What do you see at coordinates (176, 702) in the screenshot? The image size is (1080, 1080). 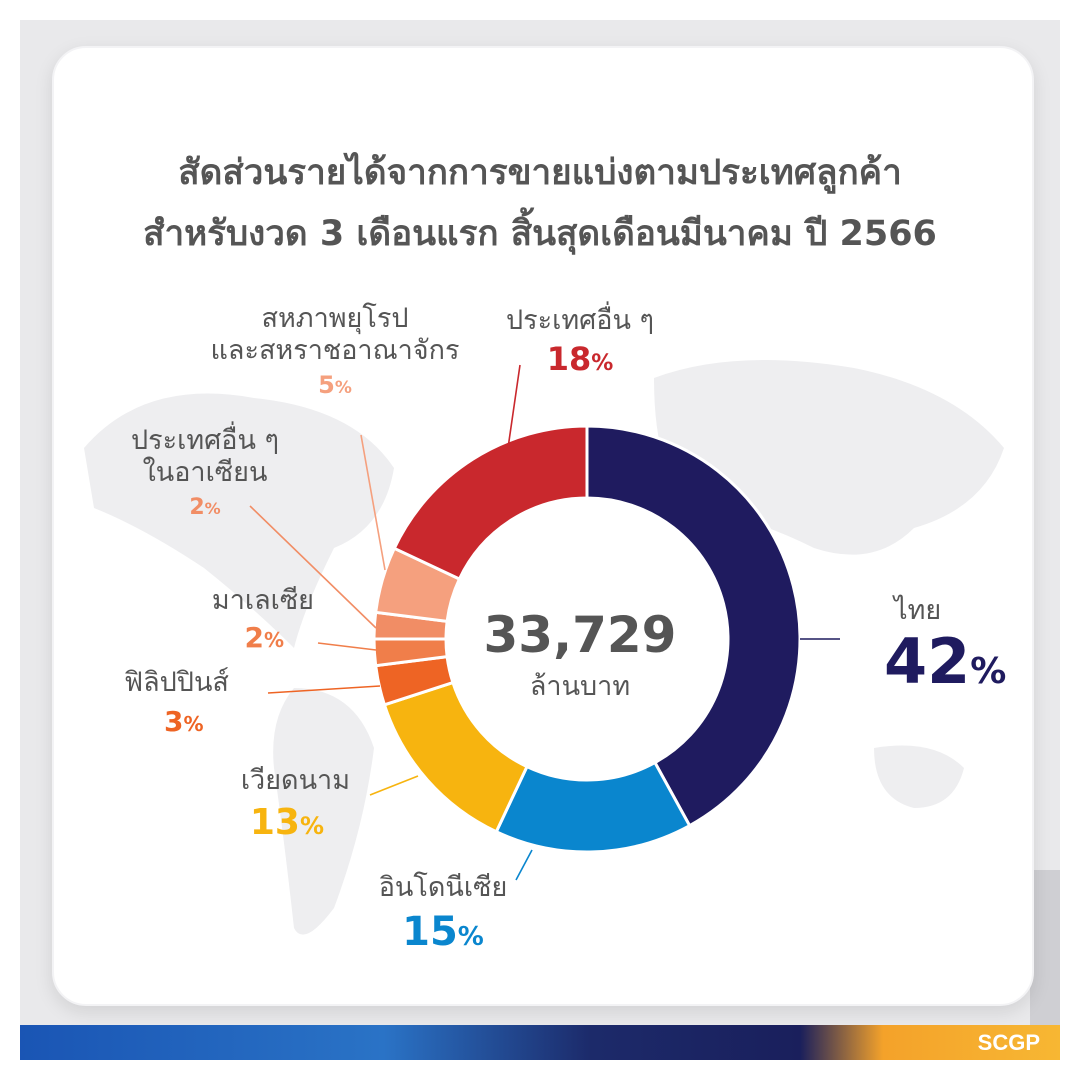 I see `label-philippines: ฟิลิปปินส์ 3%` at bounding box center [176, 702].